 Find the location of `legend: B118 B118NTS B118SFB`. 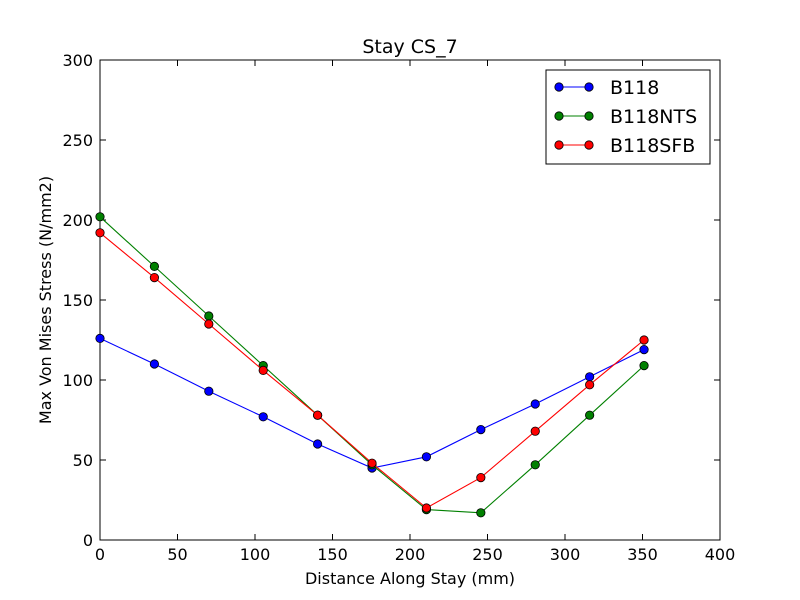

legend: B118 B118NTS B118SFB is located at coordinates (628, 117).